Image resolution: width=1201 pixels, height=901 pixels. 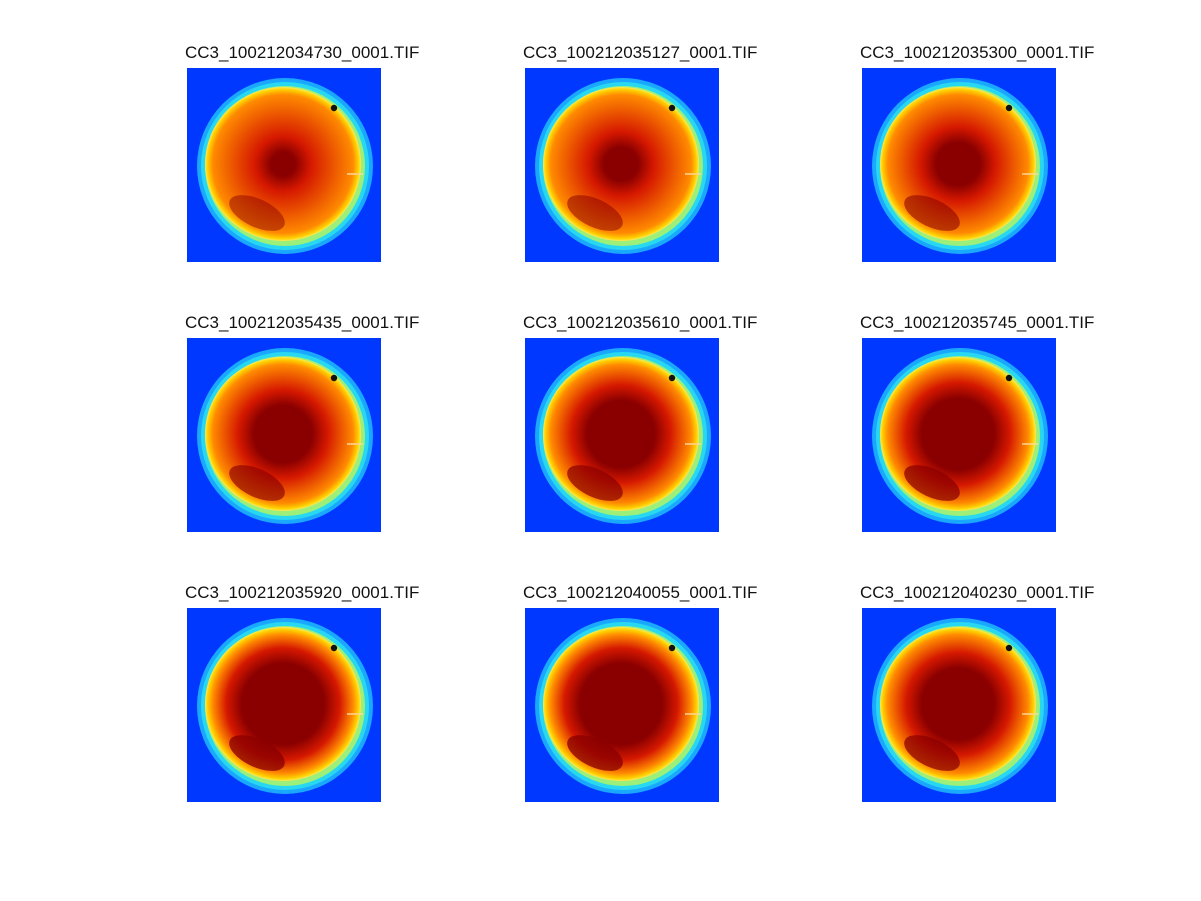 What do you see at coordinates (302, 592) in the screenshot?
I see `image-title: CC3_100212035920_0001.TIF` at bounding box center [302, 592].